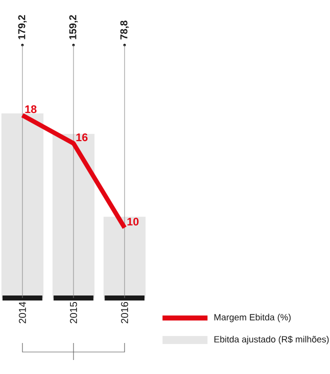 The image size is (330, 374). What do you see at coordinates (124, 313) in the screenshot?
I see `x-tick-label: 2016` at bounding box center [124, 313].